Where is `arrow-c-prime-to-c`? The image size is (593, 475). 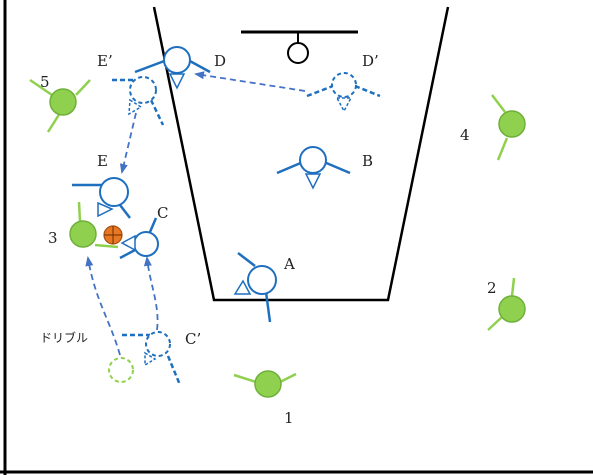 arrow-c-prime-to-c is located at coordinates (151, 293).